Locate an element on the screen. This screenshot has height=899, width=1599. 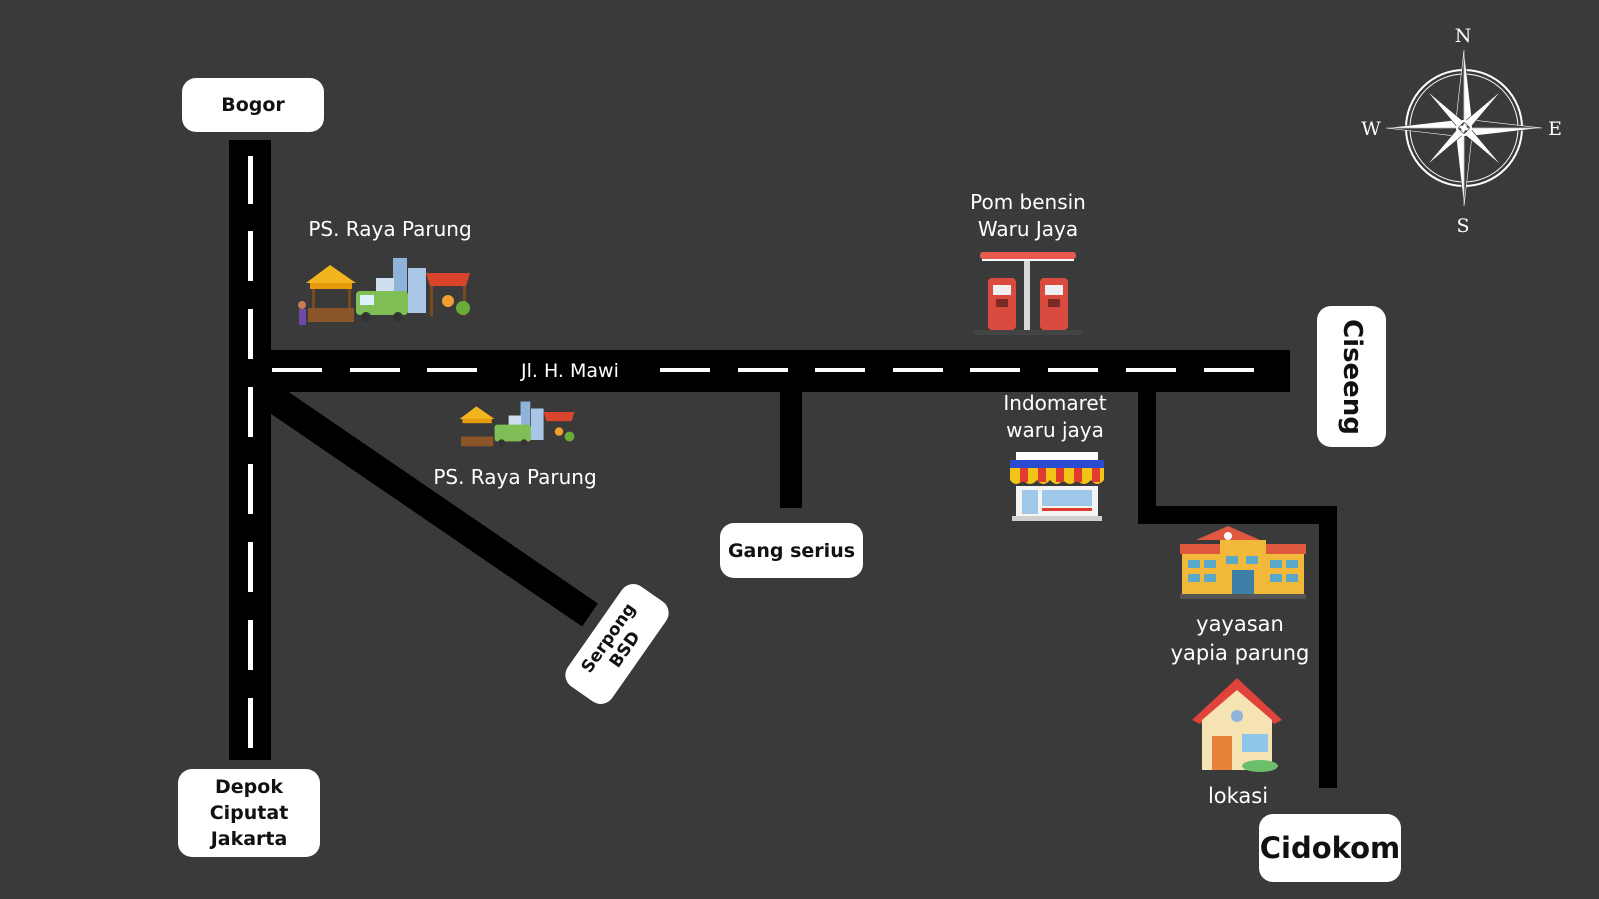
road-name-label: Jl. H. Mawi is located at coordinates (570, 371).